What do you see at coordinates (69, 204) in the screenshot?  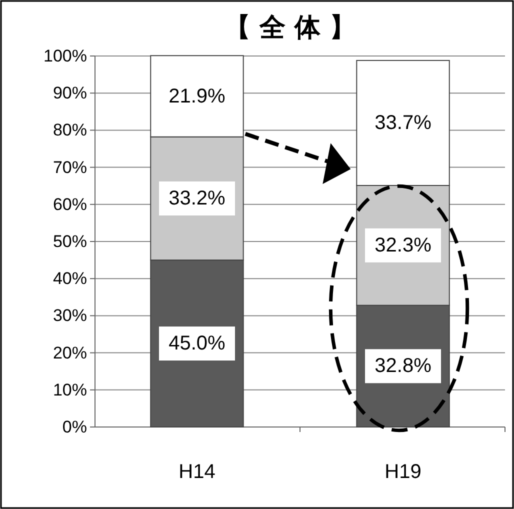 I see `y-tick-label: 60%` at bounding box center [69, 204].